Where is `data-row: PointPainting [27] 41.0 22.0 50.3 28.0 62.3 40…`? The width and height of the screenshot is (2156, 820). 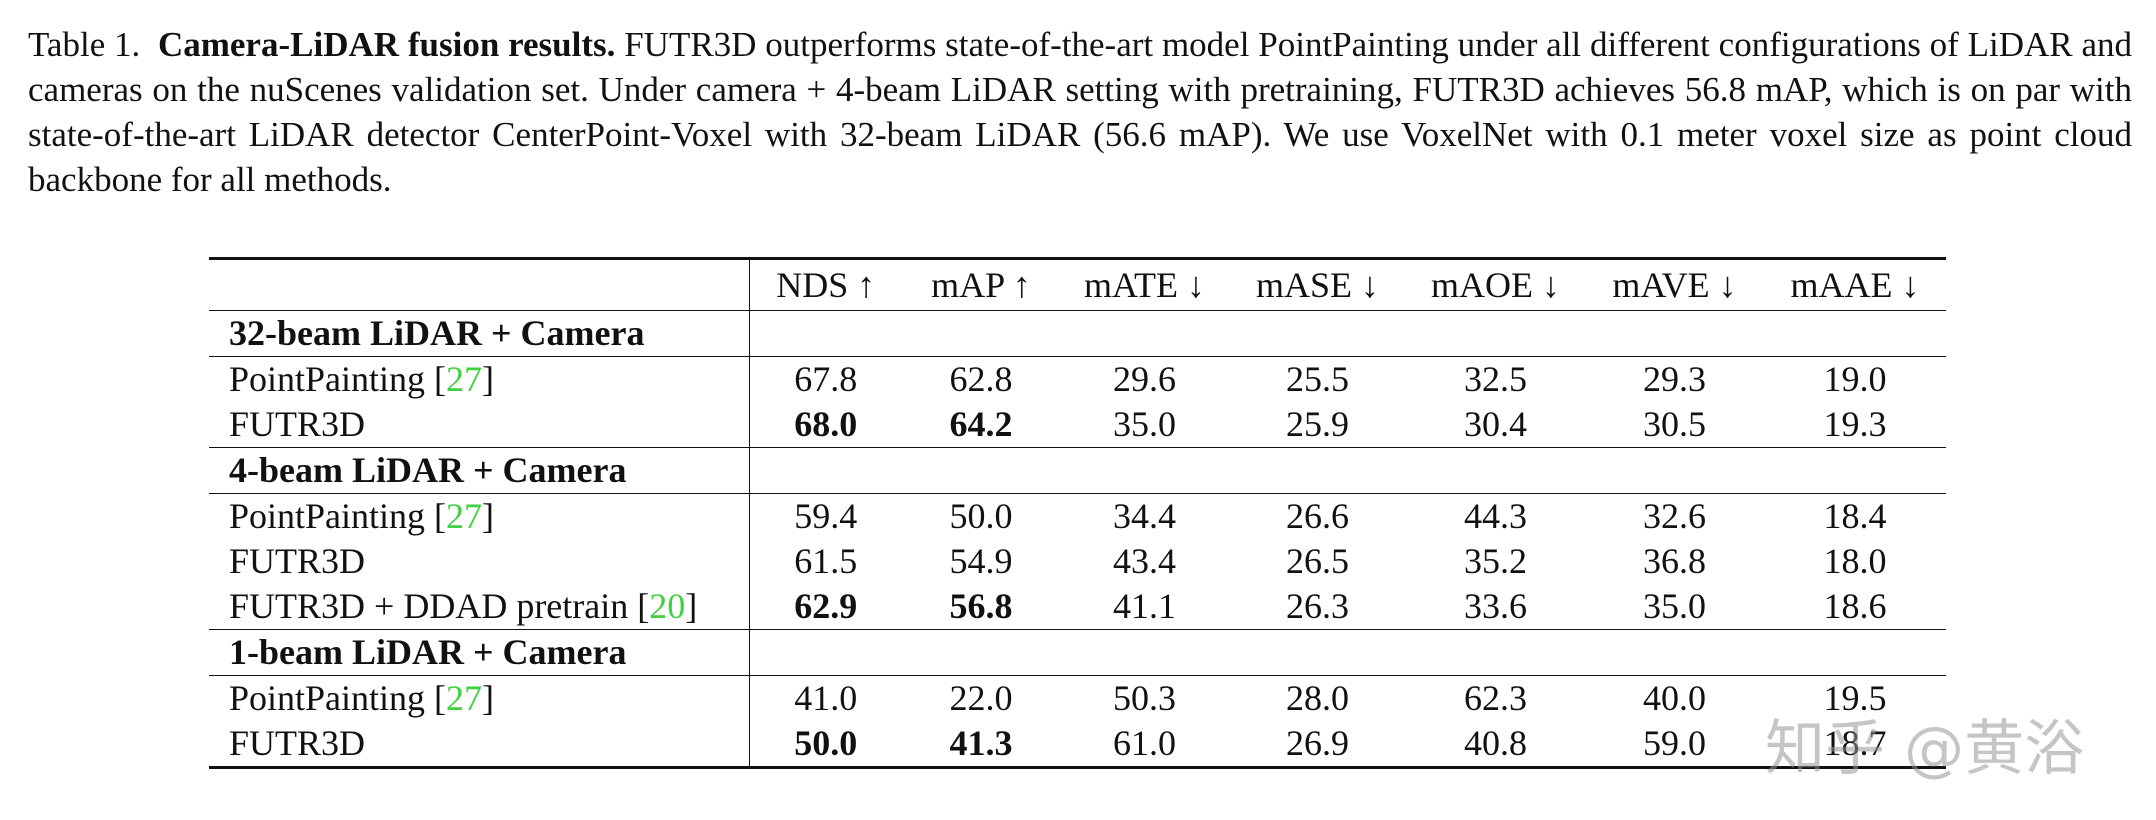
data-row: PointPainting [27] 41.0 22.0 50.3 28.0 62.3 40… is located at coordinates (1077, 698).